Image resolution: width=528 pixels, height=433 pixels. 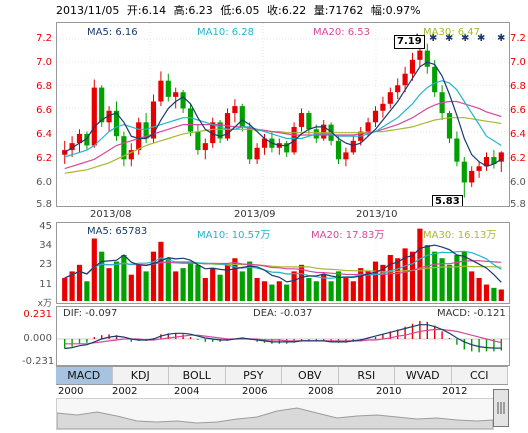 What do you see at coordinates (44, 304) in the screenshot?
I see `volume-unit: x万` at bounding box center [44, 304].